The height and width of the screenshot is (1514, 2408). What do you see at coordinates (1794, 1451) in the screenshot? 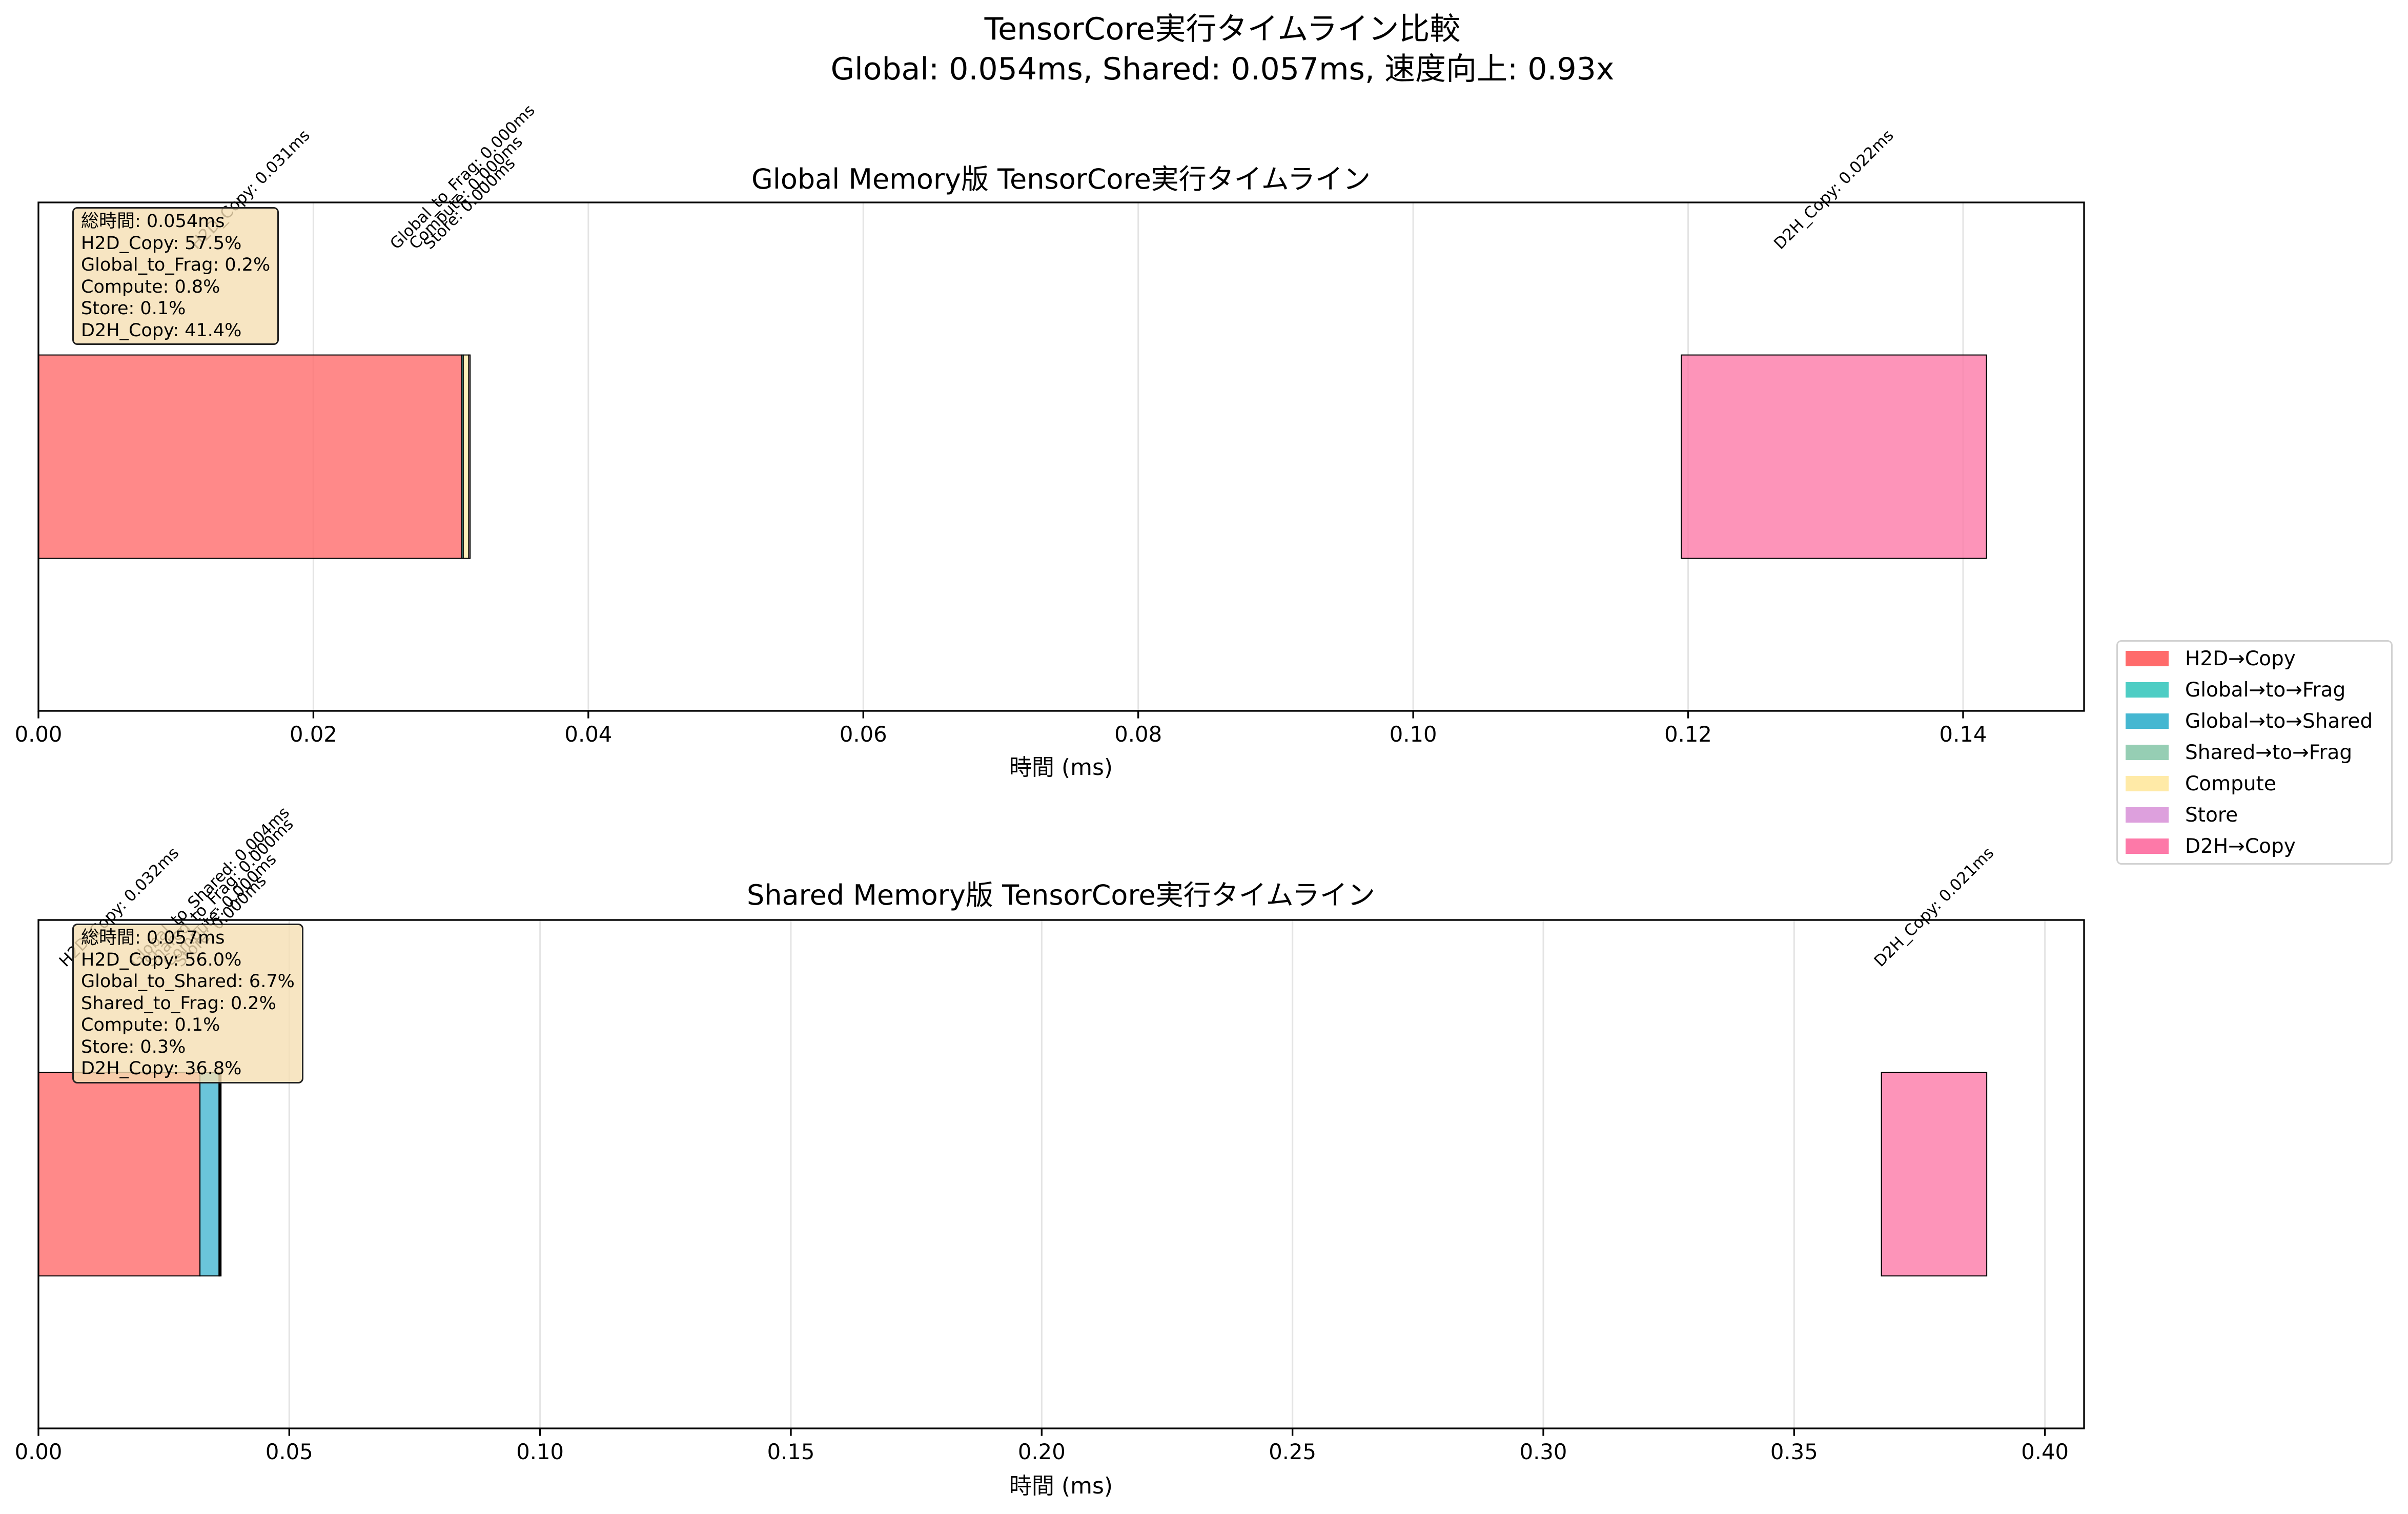
I see `x-tick-label: 0.35` at bounding box center [1794, 1451].